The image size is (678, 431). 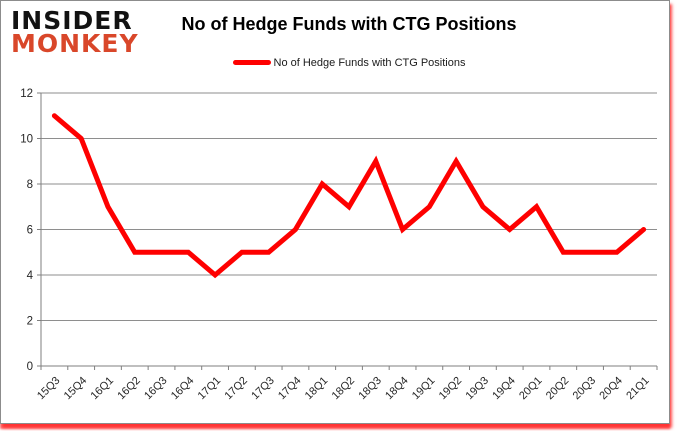 What do you see at coordinates (236, 389) in the screenshot?
I see `x-axis-label: 17Q2` at bounding box center [236, 389].